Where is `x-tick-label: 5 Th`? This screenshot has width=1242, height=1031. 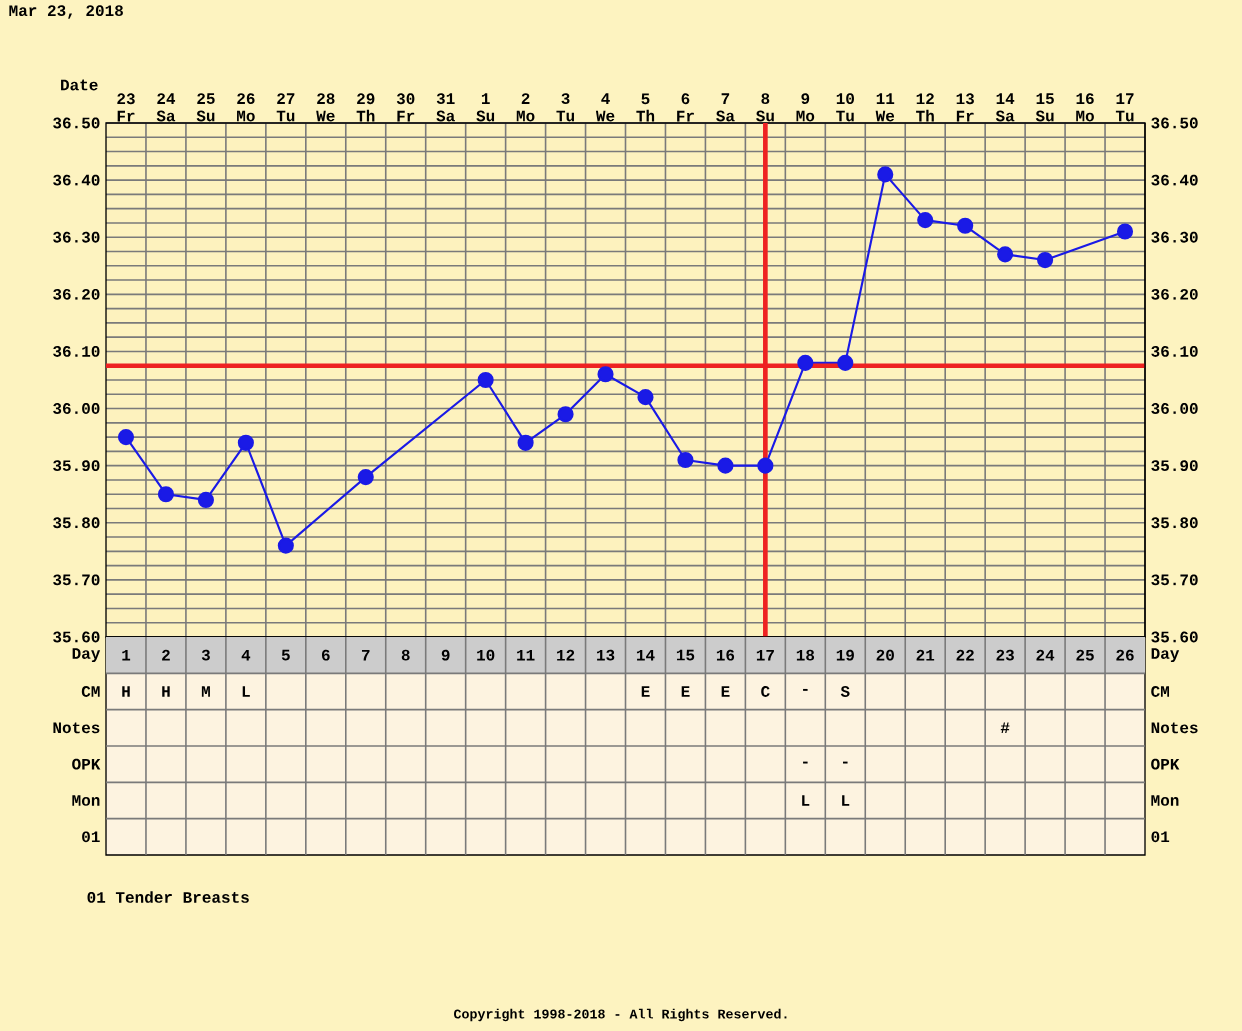 x-tick-label: 5 Th is located at coordinates (645, 107).